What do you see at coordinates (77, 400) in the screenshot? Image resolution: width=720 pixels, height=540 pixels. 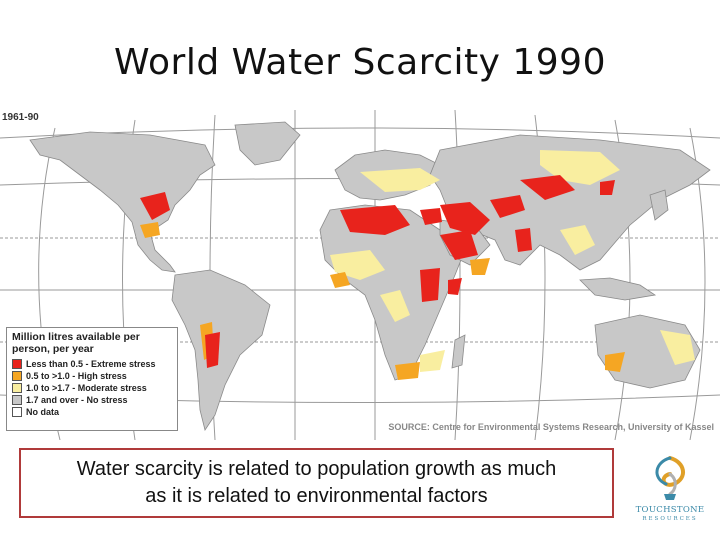 I see `legend-label: 1.7 and over - No stress` at bounding box center [77, 400].